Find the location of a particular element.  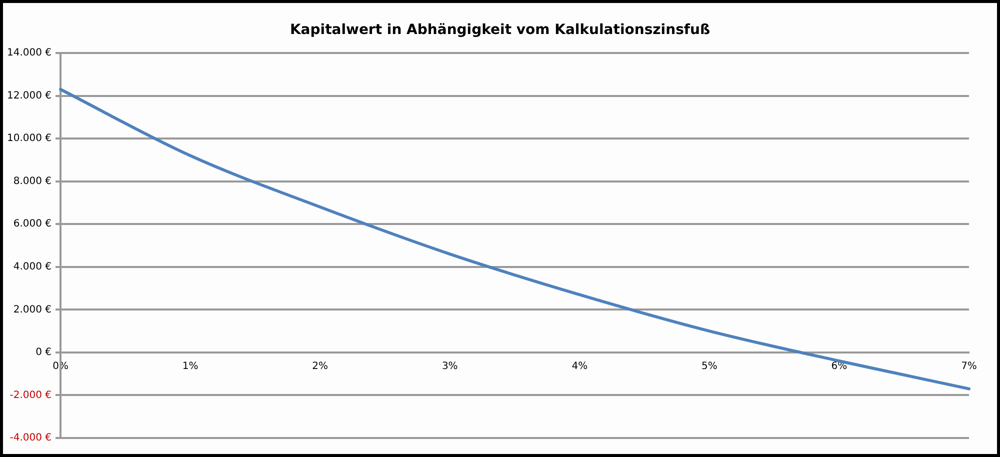

x-tick-label: 5% is located at coordinates (710, 366).